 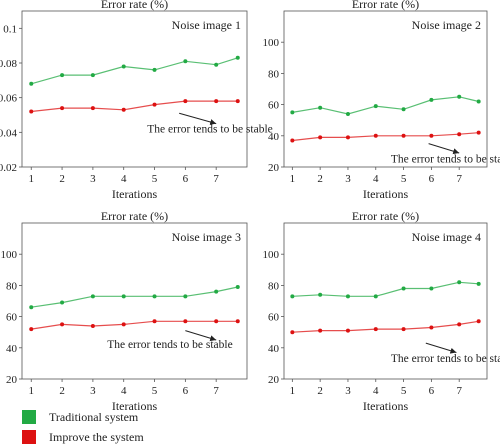 I want to click on x-tick-label: 5, so click(x=155, y=179).